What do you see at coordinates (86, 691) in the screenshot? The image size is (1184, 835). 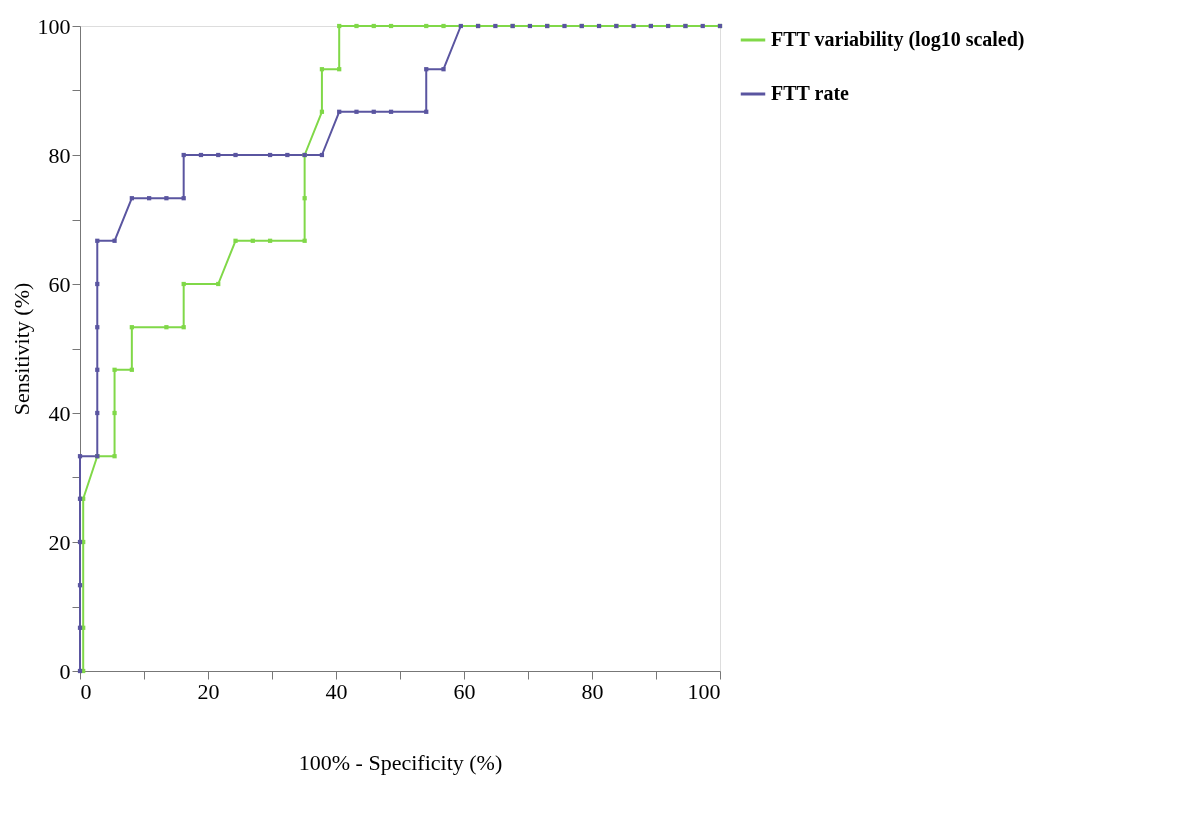 I see `x-tick-label: 0` at bounding box center [86, 691].